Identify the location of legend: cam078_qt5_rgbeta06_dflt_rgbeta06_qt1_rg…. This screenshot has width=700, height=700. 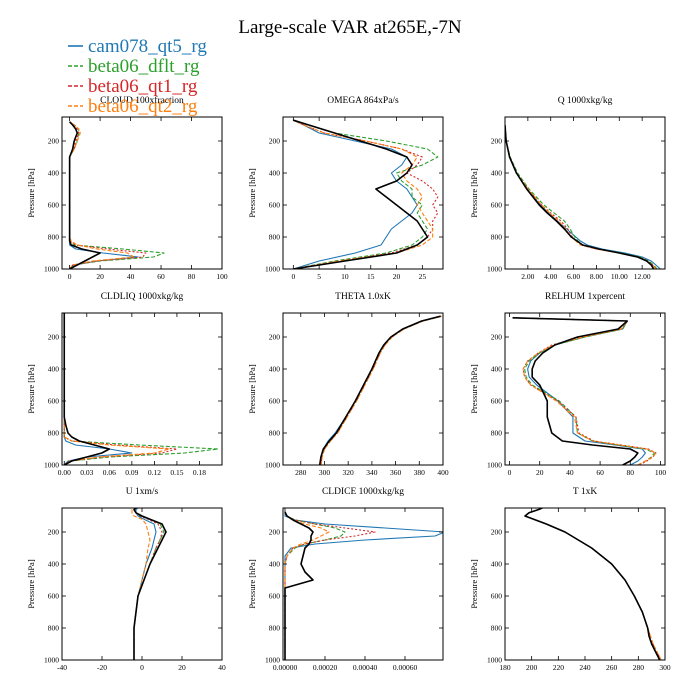
(137, 76).